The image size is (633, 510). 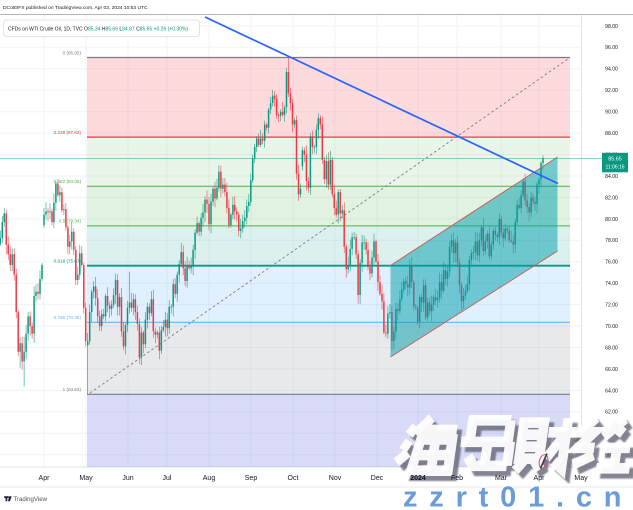 What do you see at coordinates (457, 478) in the screenshot?
I see `svg-text: Feb` at bounding box center [457, 478].